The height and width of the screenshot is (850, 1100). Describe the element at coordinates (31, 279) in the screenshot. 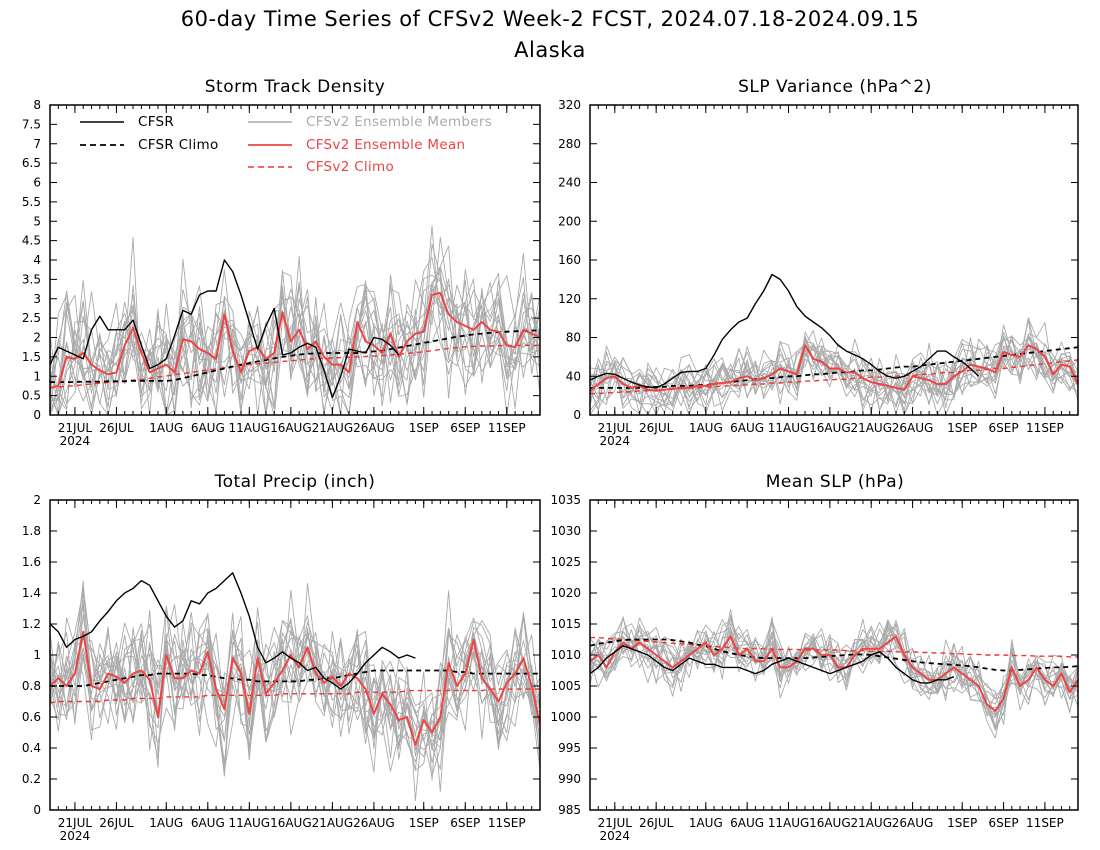

I see `y-tick-label: 3.5` at that location.